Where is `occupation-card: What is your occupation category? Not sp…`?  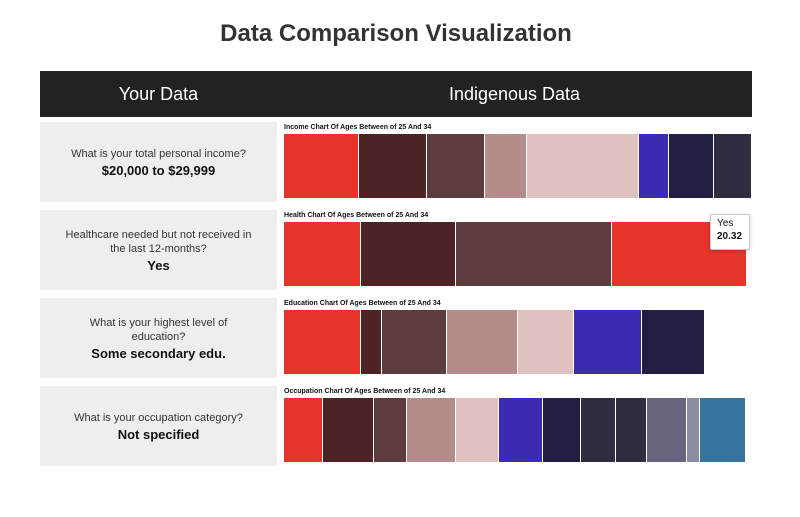
occupation-card: What is your occupation category? Not sp… is located at coordinates (158, 426).